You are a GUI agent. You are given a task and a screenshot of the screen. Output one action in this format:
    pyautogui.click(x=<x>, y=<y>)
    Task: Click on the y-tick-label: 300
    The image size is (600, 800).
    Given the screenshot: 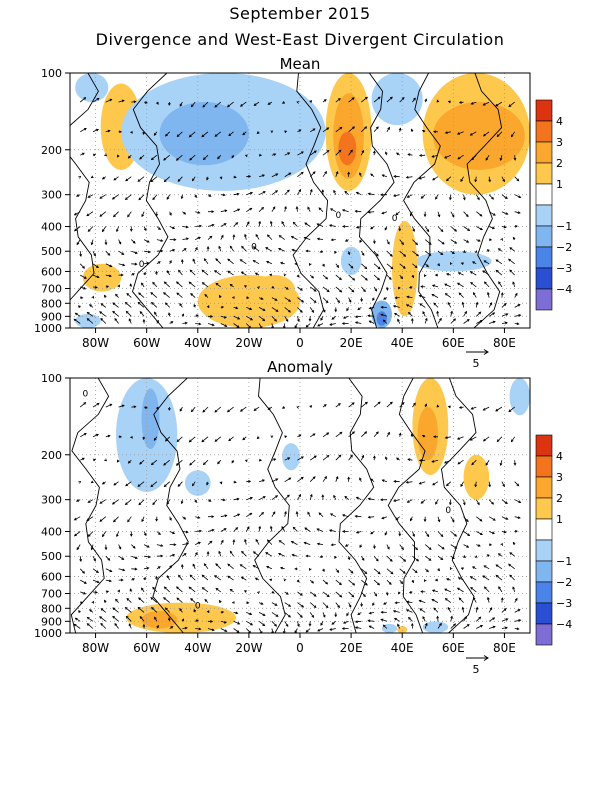 What is the action you would take?
    pyautogui.click(x=51, y=500)
    